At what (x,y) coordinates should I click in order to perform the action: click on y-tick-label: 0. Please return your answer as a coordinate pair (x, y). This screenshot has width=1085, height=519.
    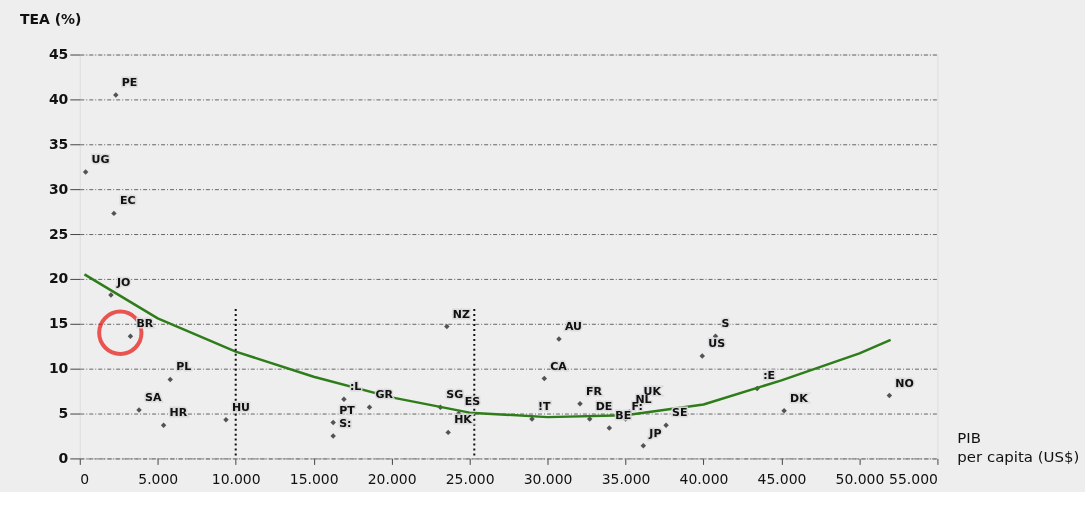
    Looking at the image, I should click on (63, 457).